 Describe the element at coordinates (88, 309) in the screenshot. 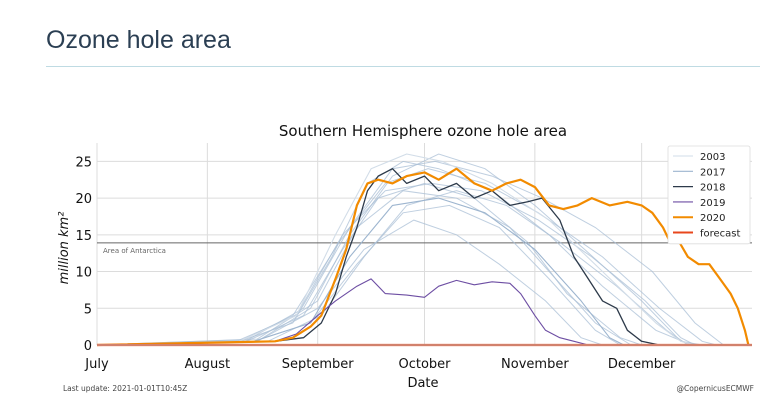

I see `y-tick-label: 5` at that location.